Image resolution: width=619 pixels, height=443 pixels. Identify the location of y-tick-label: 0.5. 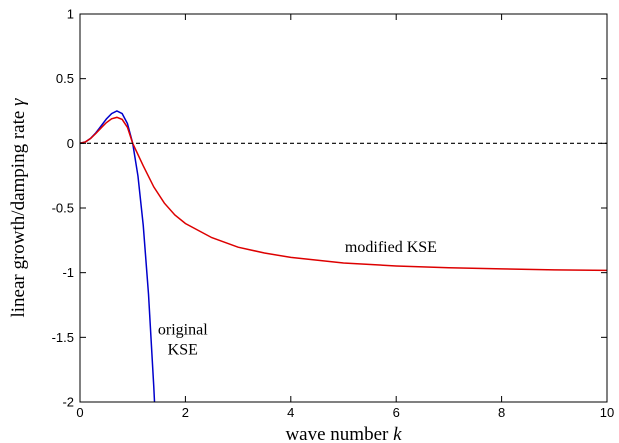
(65, 78).